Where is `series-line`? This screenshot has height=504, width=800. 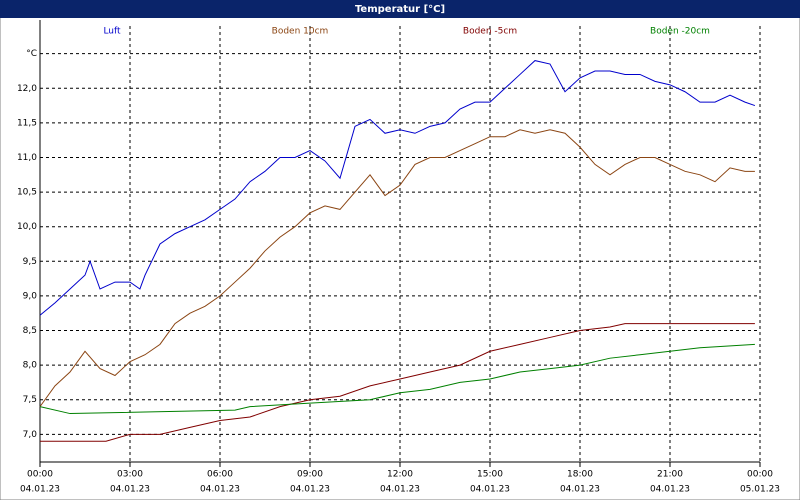
series-line is located at coordinates (397, 379).